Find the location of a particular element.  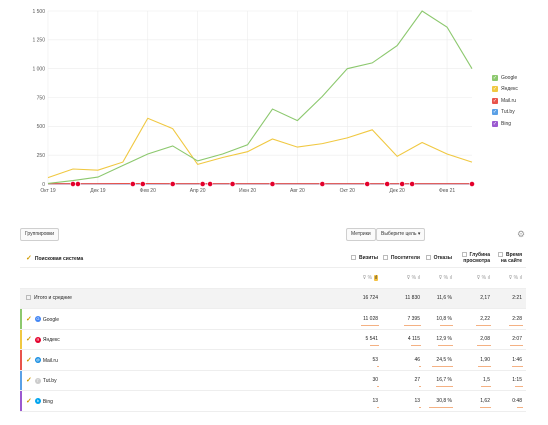

search-engine-icon: G is located at coordinates (37, 319).